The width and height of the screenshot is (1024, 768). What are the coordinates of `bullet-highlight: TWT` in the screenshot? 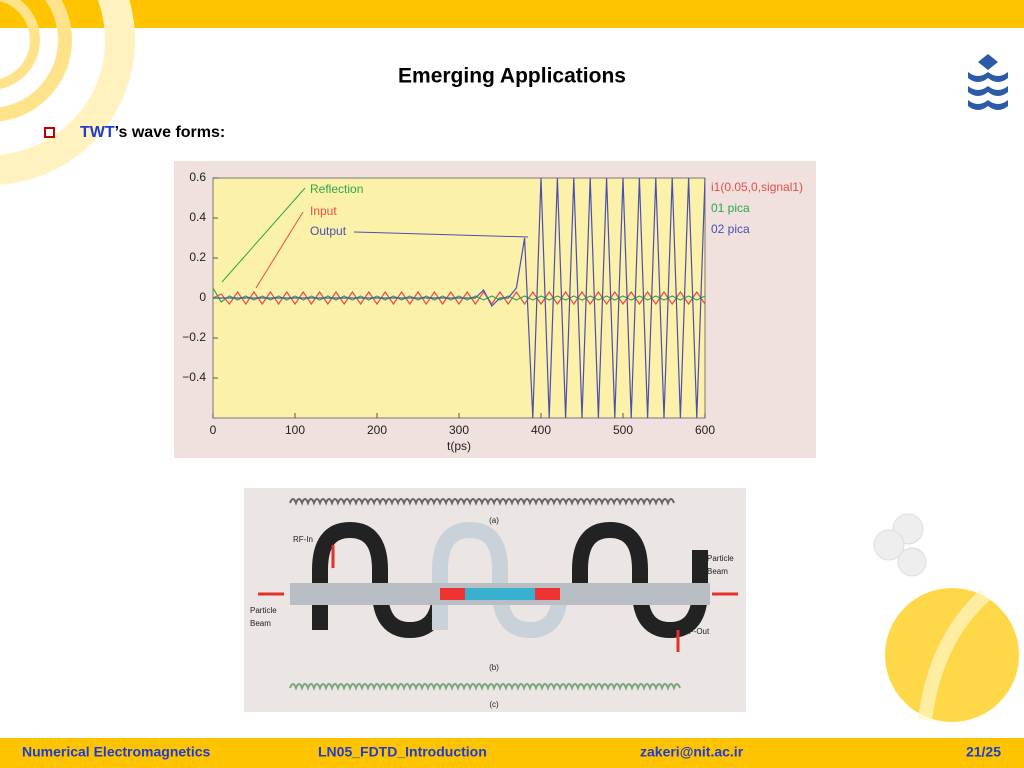 It's located at (97, 132).